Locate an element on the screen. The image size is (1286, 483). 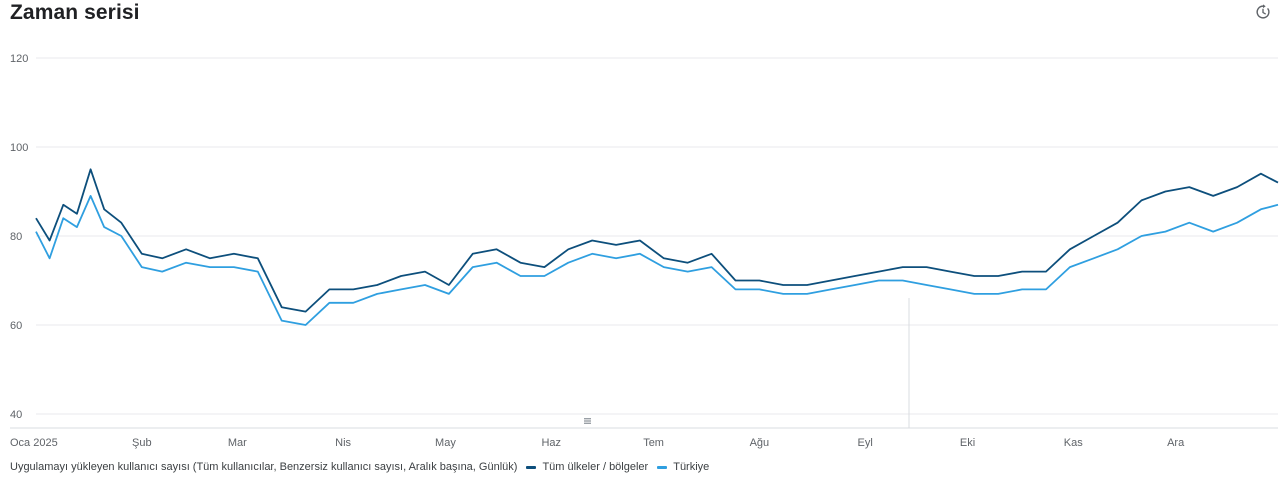
y-tick-label: 100 is located at coordinates (19, 148).